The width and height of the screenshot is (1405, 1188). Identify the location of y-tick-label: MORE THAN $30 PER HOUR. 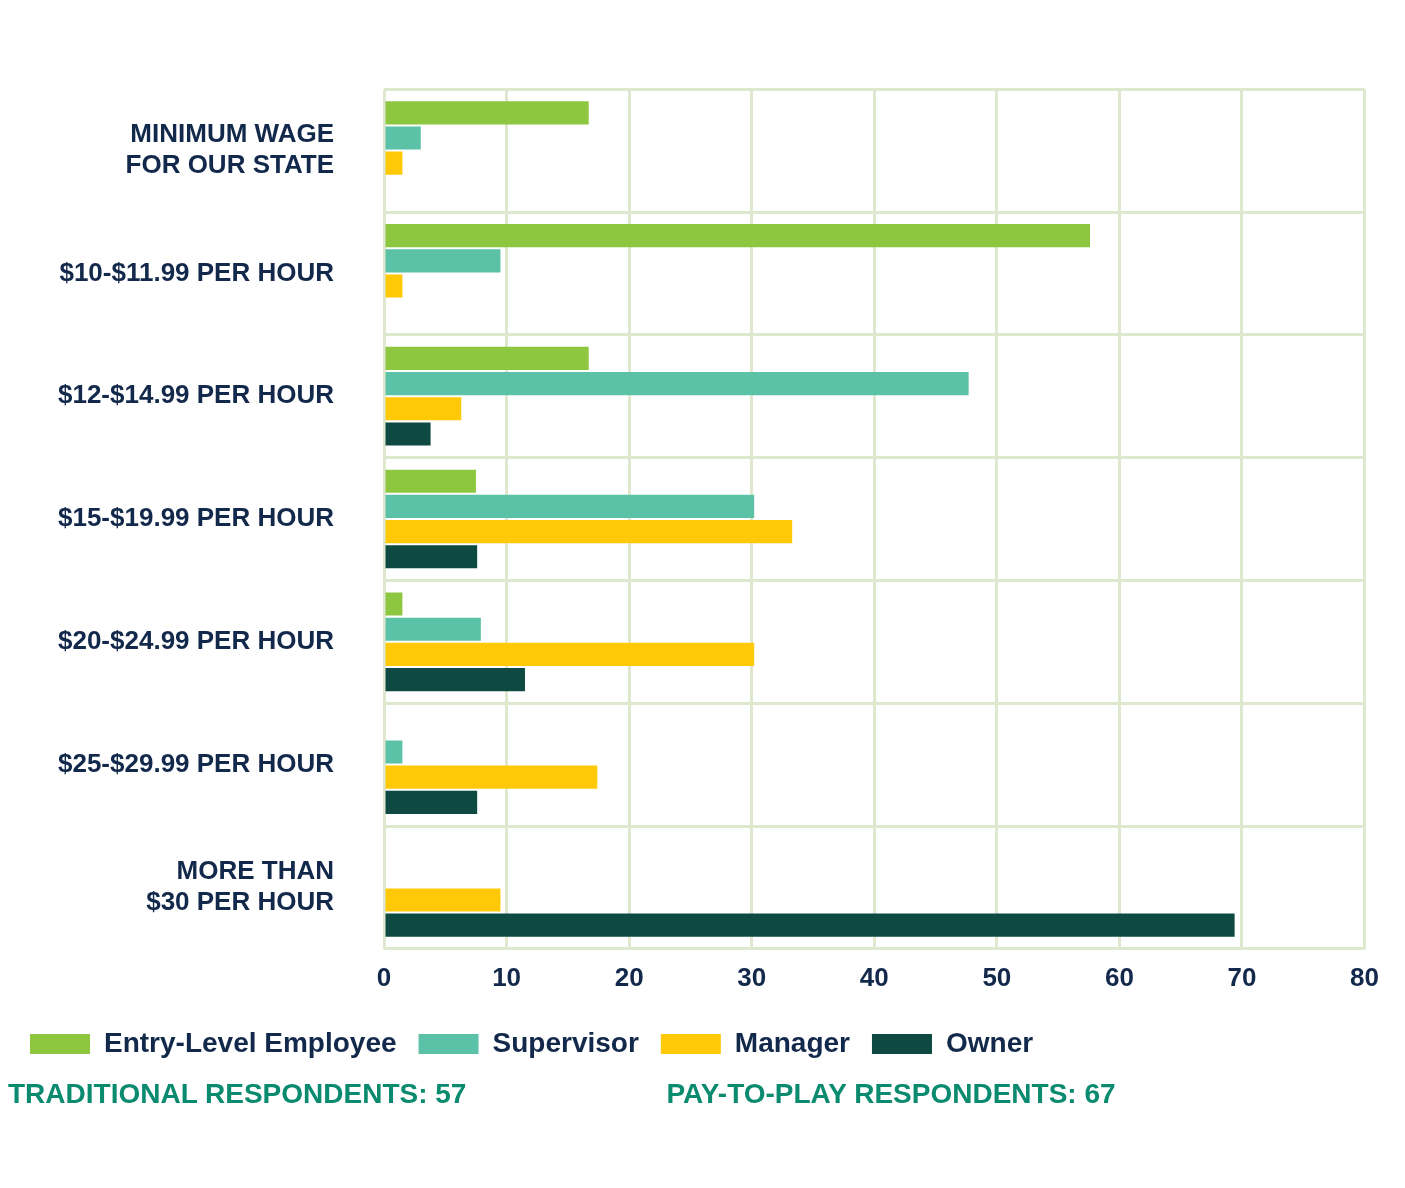
(240, 885).